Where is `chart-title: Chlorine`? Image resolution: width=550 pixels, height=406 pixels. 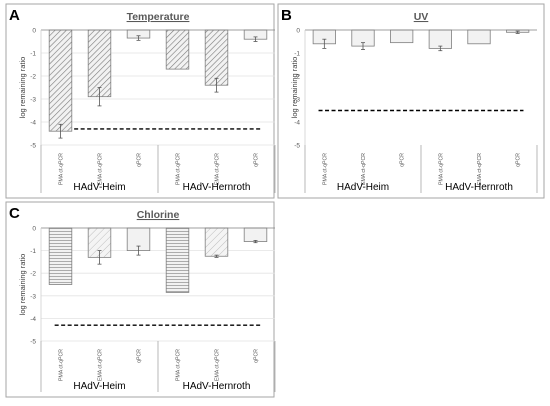
chart-title: Chlorine is located at coordinates (158, 215).